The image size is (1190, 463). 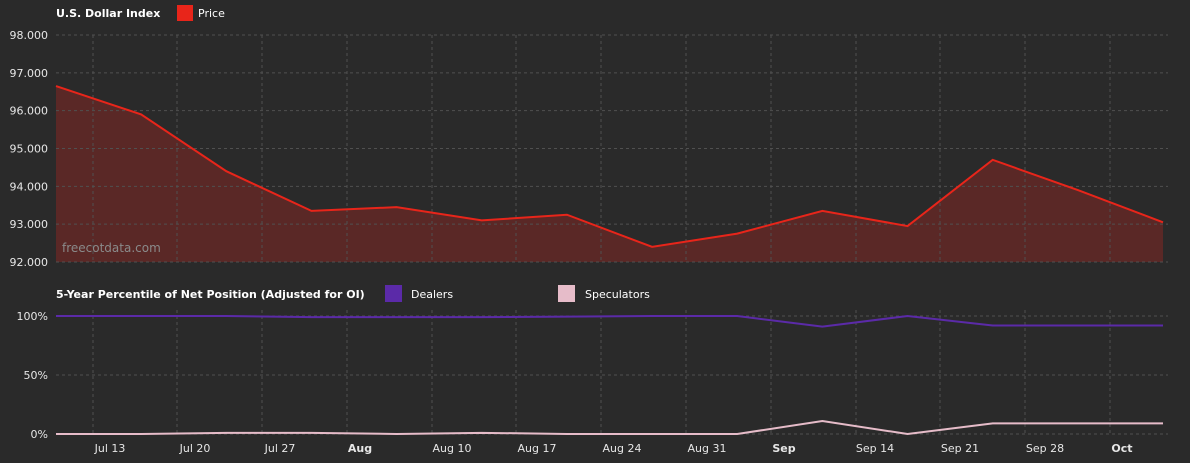 What do you see at coordinates (29, 35) in the screenshot?
I see `price-y-tick-label: 98.000` at bounding box center [29, 35].